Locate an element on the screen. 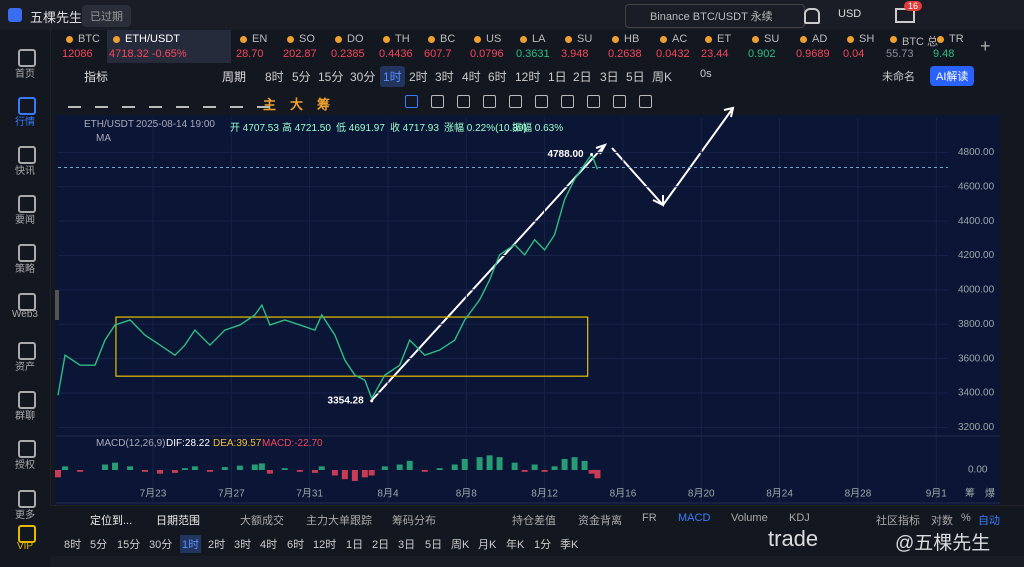 This screenshot has height=567, width=1024. sidebar-label: 资产 is located at coordinates (25, 367).